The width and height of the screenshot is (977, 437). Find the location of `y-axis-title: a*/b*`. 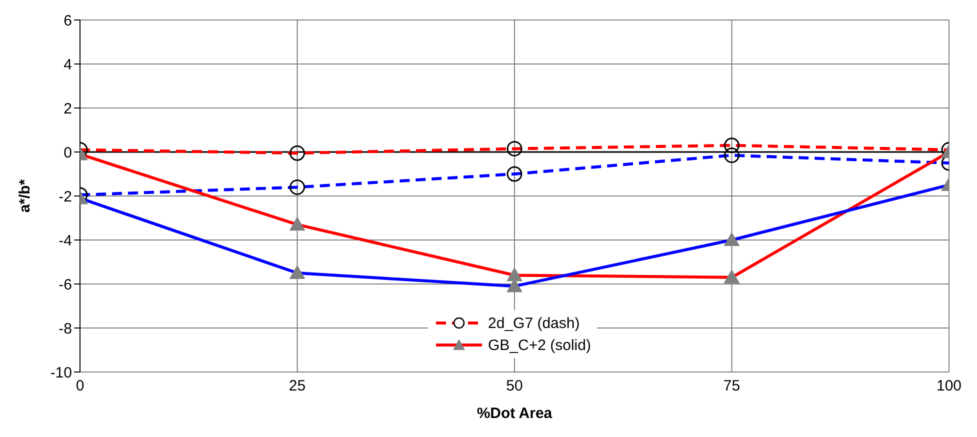

y-axis-title: a*/b* is located at coordinates (25, 196).